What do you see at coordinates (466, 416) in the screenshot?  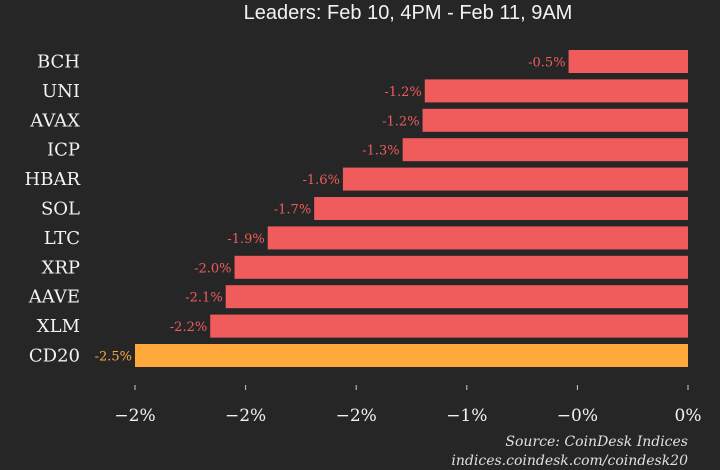 I see `x-tick-label: −1%` at bounding box center [466, 416].